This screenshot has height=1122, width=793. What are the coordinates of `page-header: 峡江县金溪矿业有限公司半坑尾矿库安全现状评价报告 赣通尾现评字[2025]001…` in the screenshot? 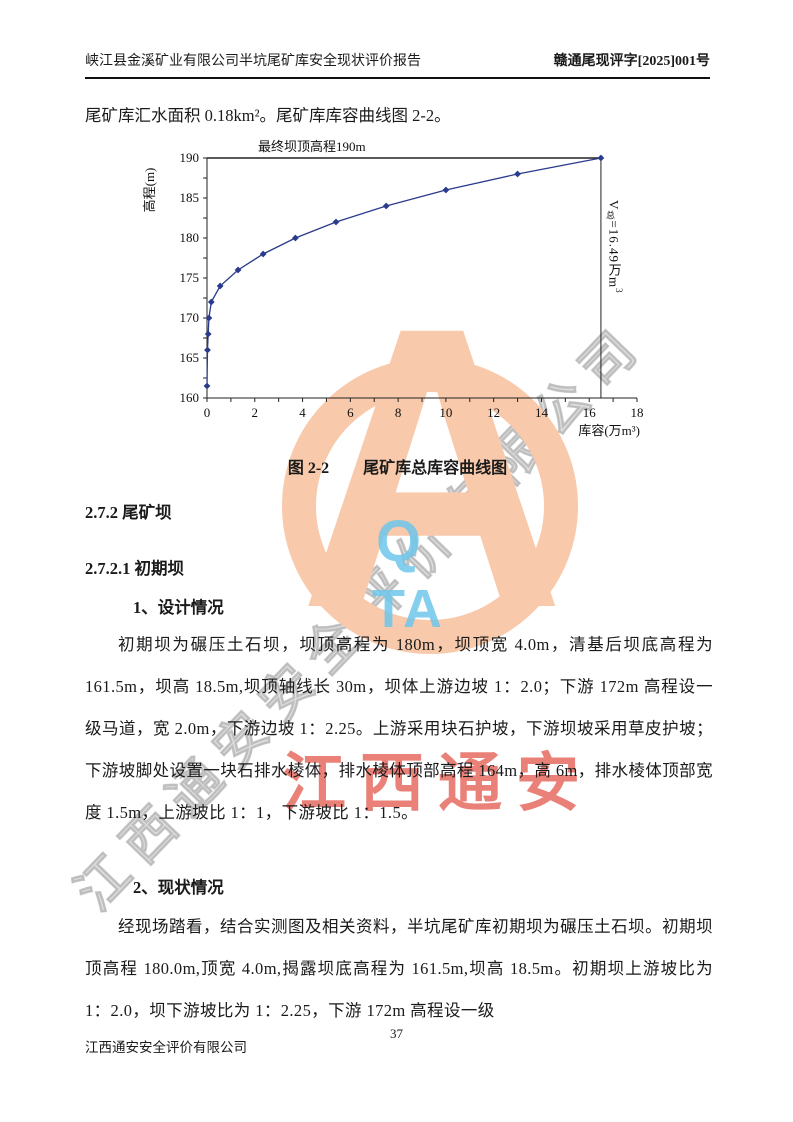 It's located at (397, 64).